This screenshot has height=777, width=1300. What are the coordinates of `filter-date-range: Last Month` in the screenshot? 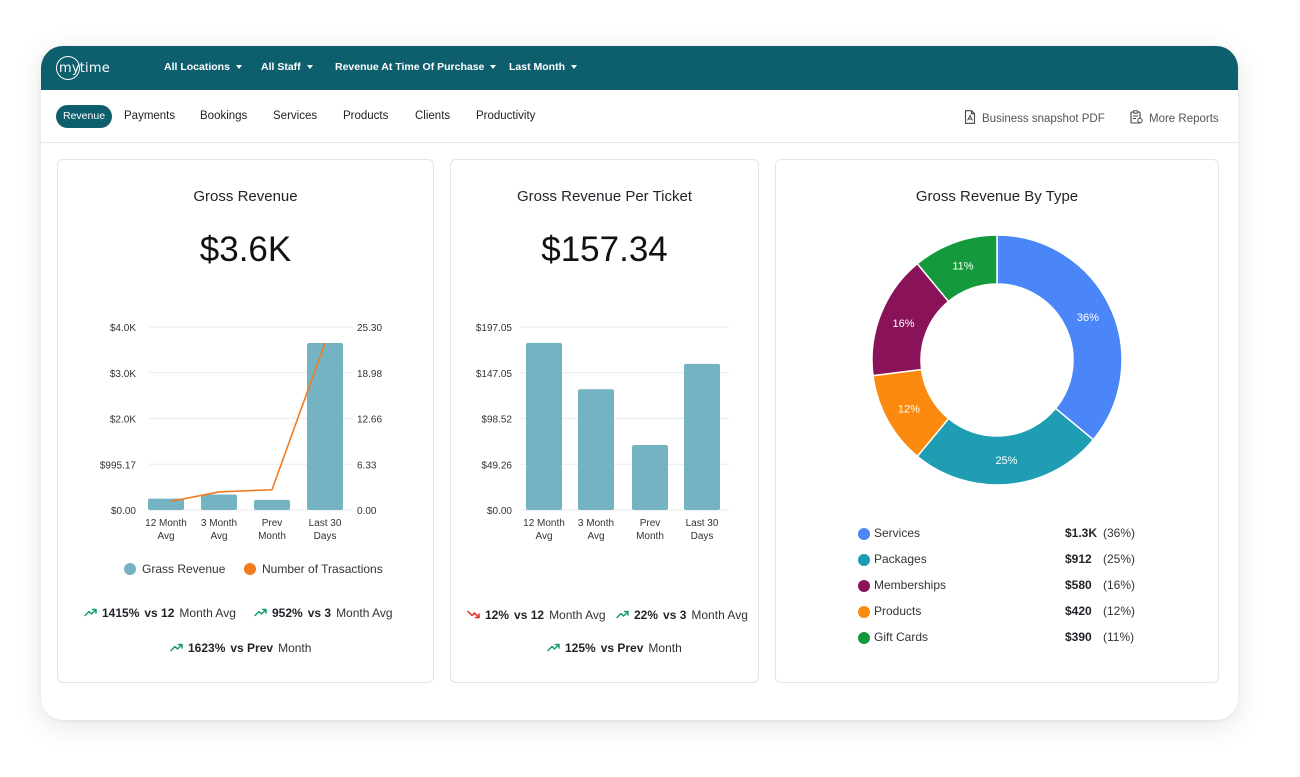 It's located at (543, 67).